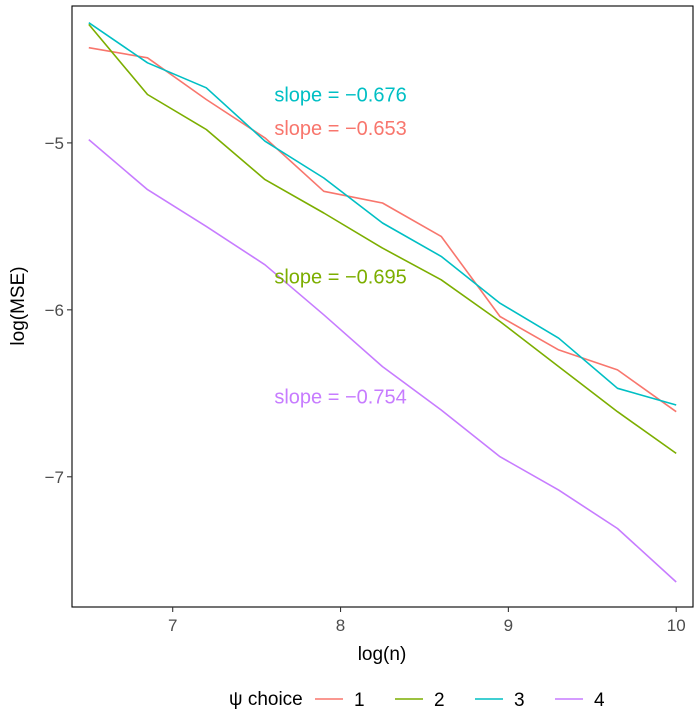 The width and height of the screenshot is (699, 723). I want to click on legend-label-3: 3, so click(519, 700).